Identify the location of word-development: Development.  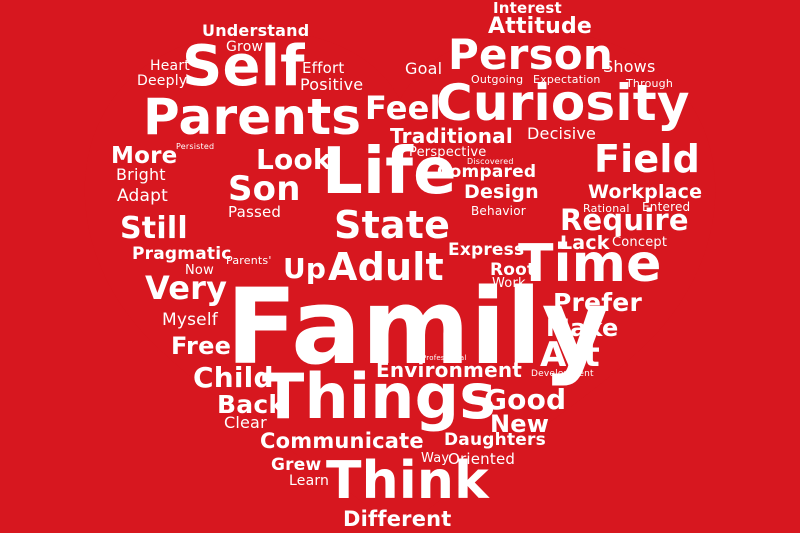
(562, 374).